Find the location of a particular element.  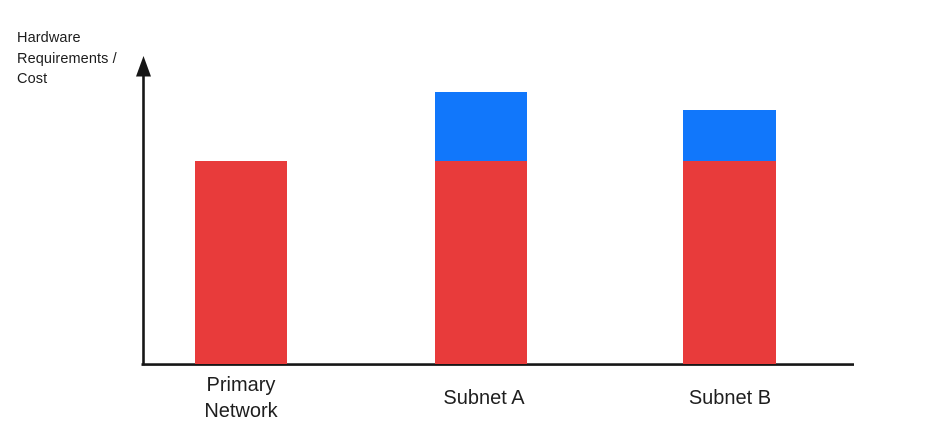

x-label-primary-network: Primary Network is located at coordinates (241, 398).